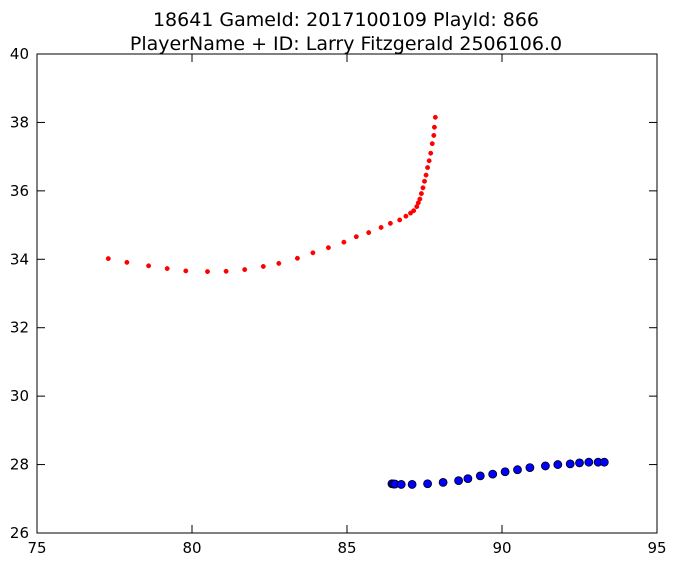 The height and width of the screenshot is (567, 677). Describe the element at coordinates (19, 54) in the screenshot. I see `y-tick-label: 40` at that location.